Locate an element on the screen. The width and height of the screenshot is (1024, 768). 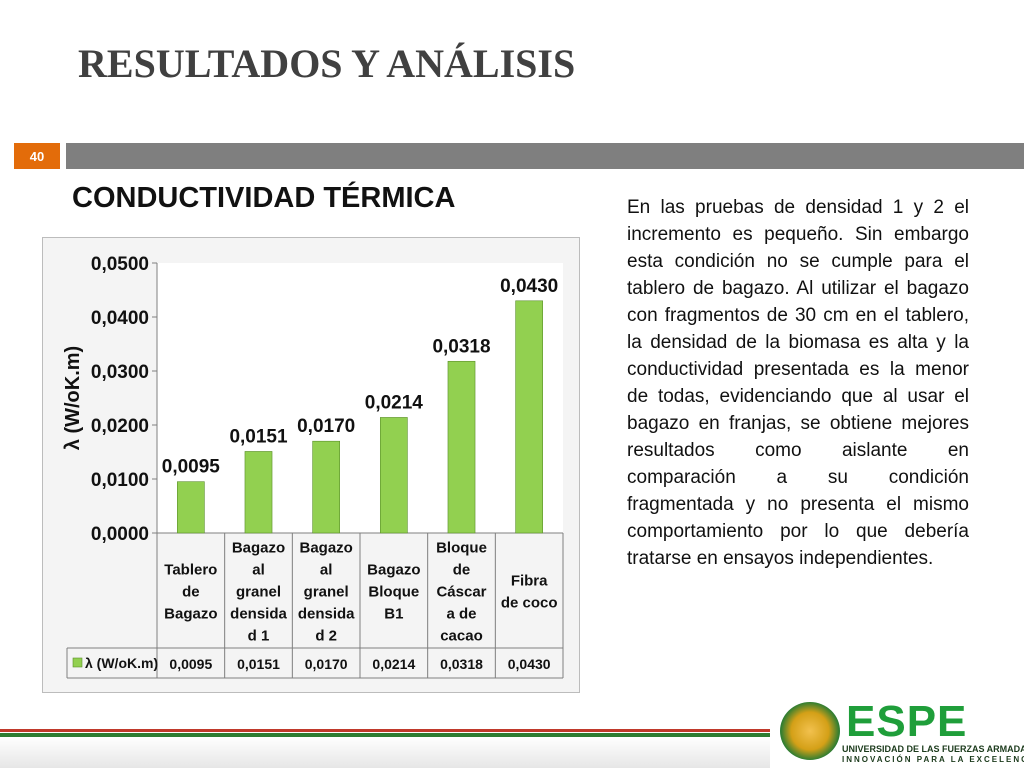
y-tick-label: 0,0100 is located at coordinates (120, 480).